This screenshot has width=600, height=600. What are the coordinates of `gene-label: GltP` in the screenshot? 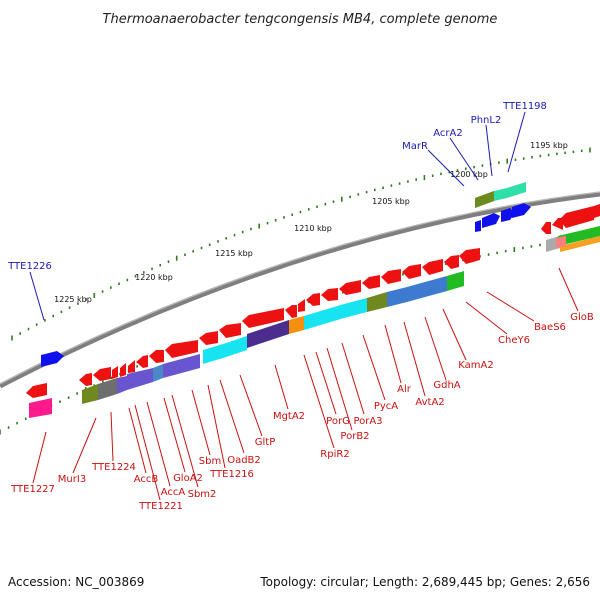 It's located at (265, 442).